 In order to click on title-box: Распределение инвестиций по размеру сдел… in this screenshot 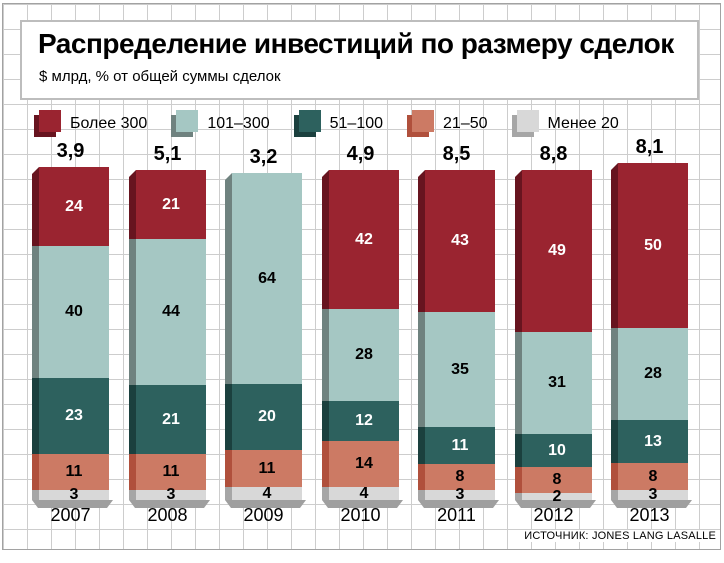, I will do `click(359, 60)`.